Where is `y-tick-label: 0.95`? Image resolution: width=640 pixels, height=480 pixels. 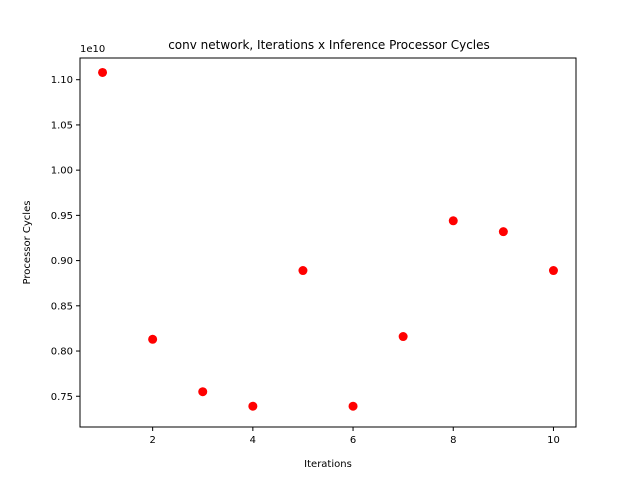 y-tick-label: 0.95 is located at coordinates (62, 216).